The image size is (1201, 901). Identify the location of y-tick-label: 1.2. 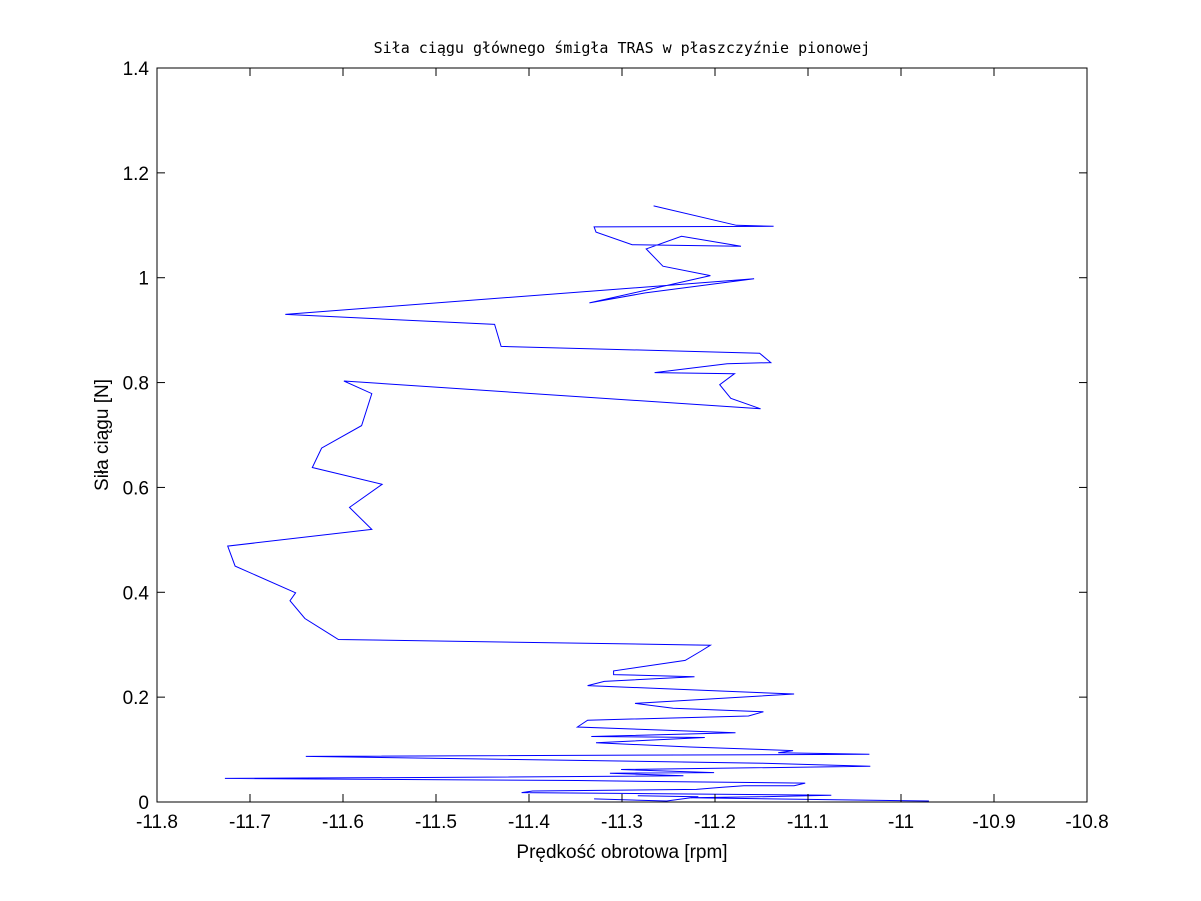
(136, 174).